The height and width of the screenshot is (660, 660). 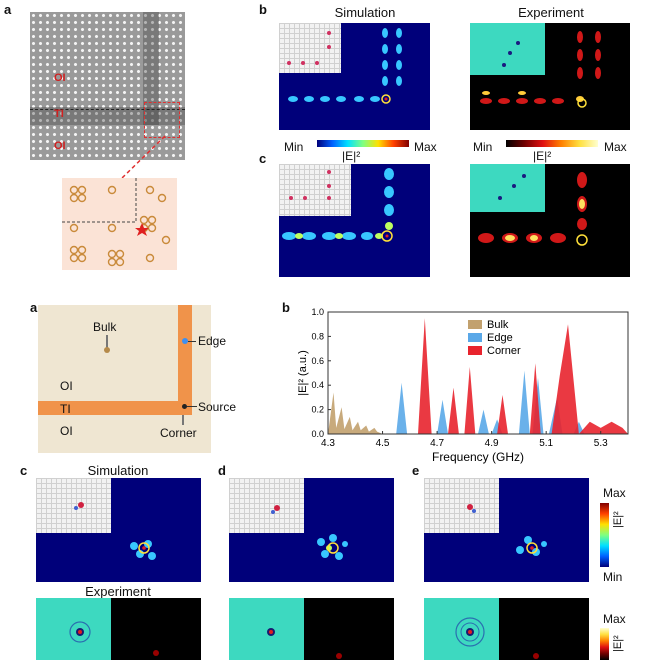 What do you see at coordinates (286, 307) in the screenshot?
I see `fig2-panel-b-label: b` at bounding box center [286, 307].